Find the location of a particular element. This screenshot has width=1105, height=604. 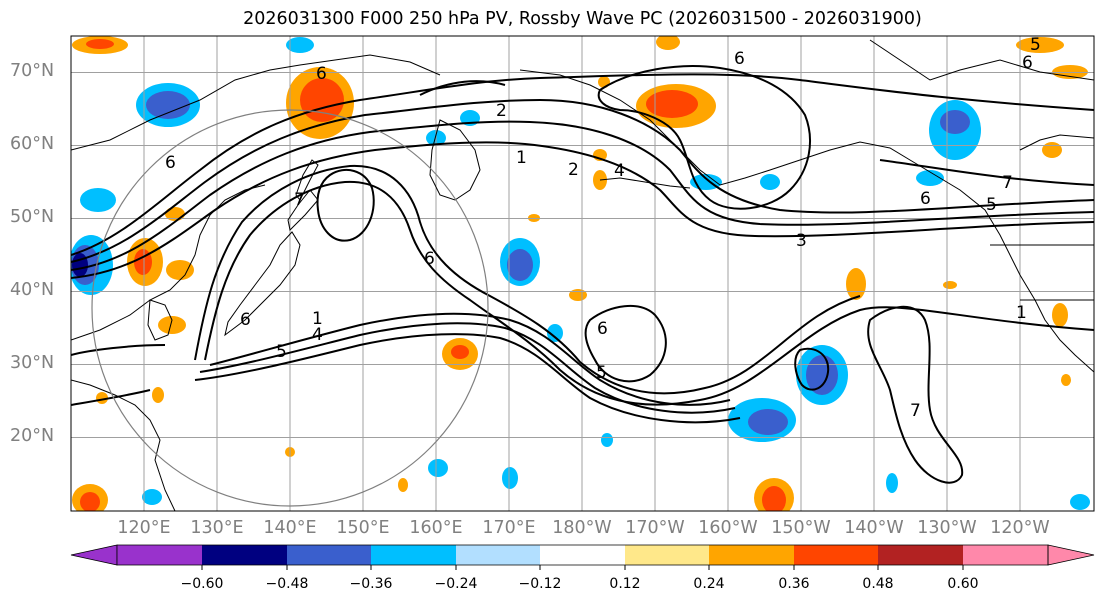

contour-label: 1 is located at coordinates (317, 319).